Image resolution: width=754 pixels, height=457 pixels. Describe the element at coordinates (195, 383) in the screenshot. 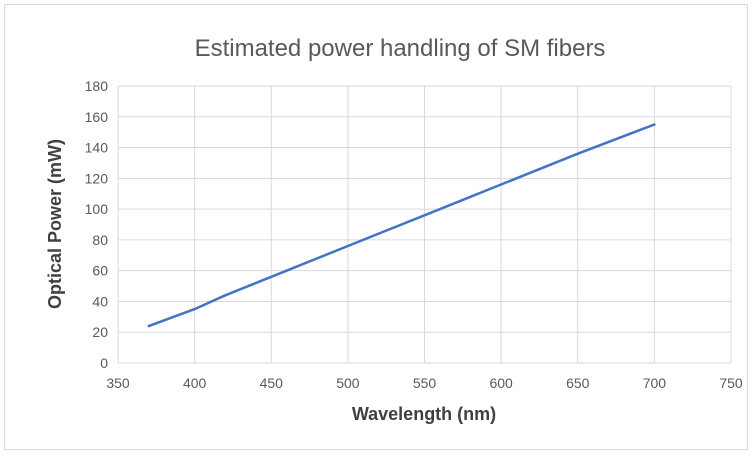

I see `x-tick-label: 400` at that location.